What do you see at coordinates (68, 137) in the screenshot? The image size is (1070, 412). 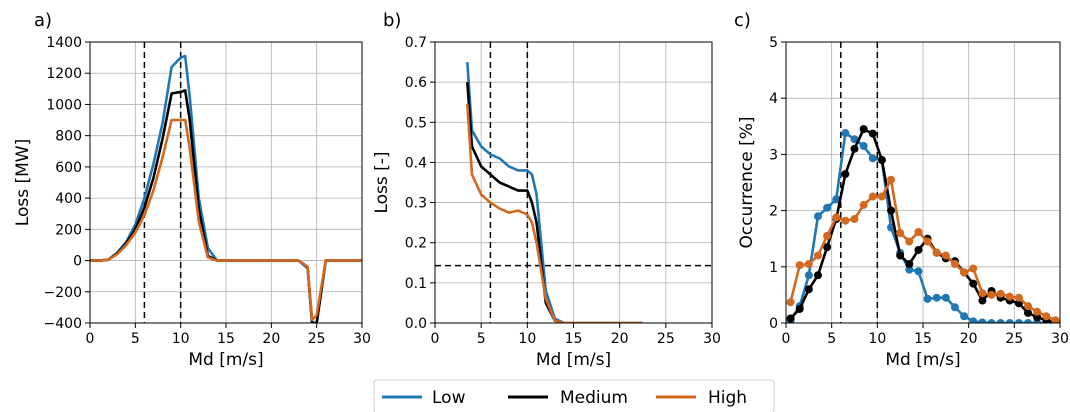 I see `y-tick-label: 800` at bounding box center [68, 137].